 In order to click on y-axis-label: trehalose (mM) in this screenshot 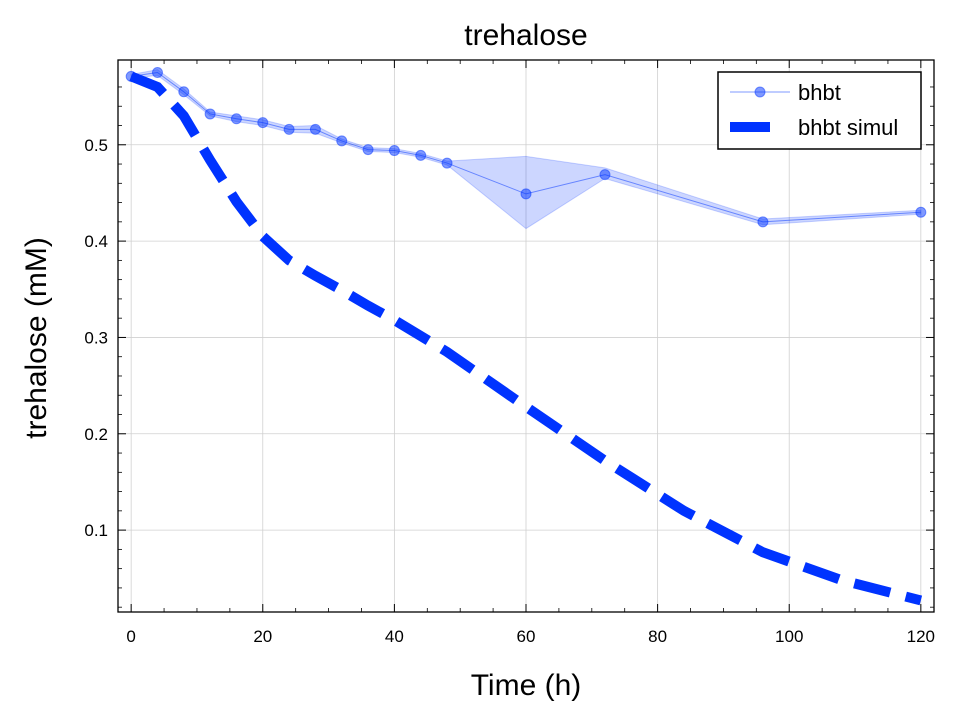, I will do `click(36, 338)`.